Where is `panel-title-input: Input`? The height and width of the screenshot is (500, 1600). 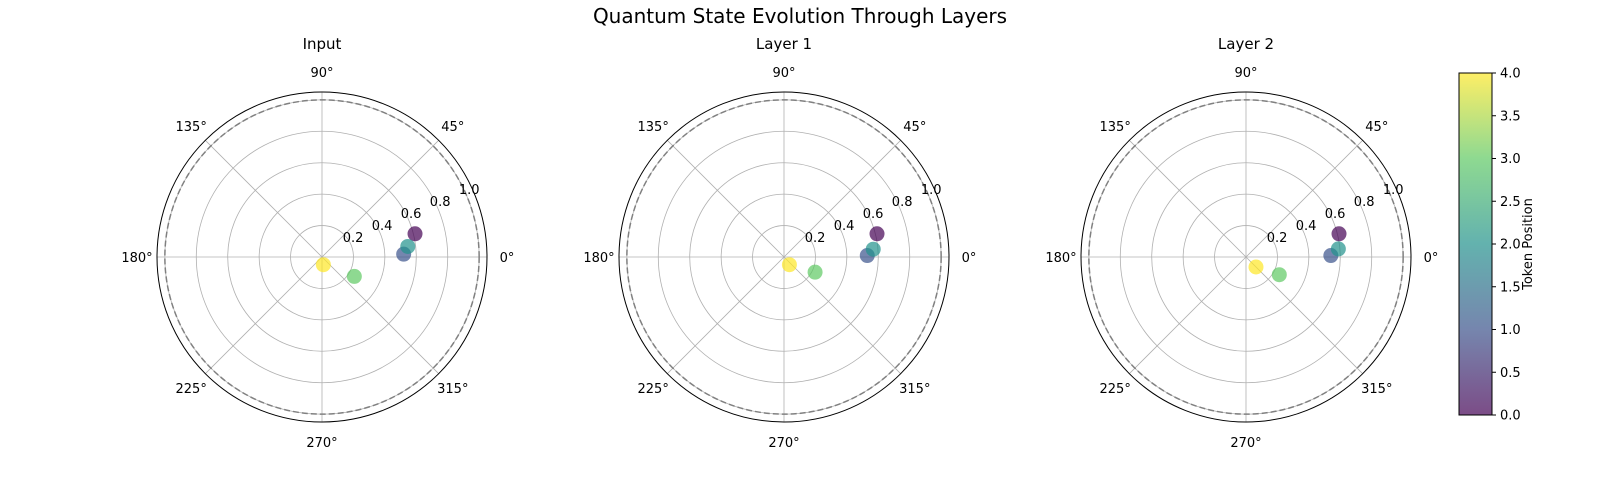
panel-title-input: Input is located at coordinates (322, 44).